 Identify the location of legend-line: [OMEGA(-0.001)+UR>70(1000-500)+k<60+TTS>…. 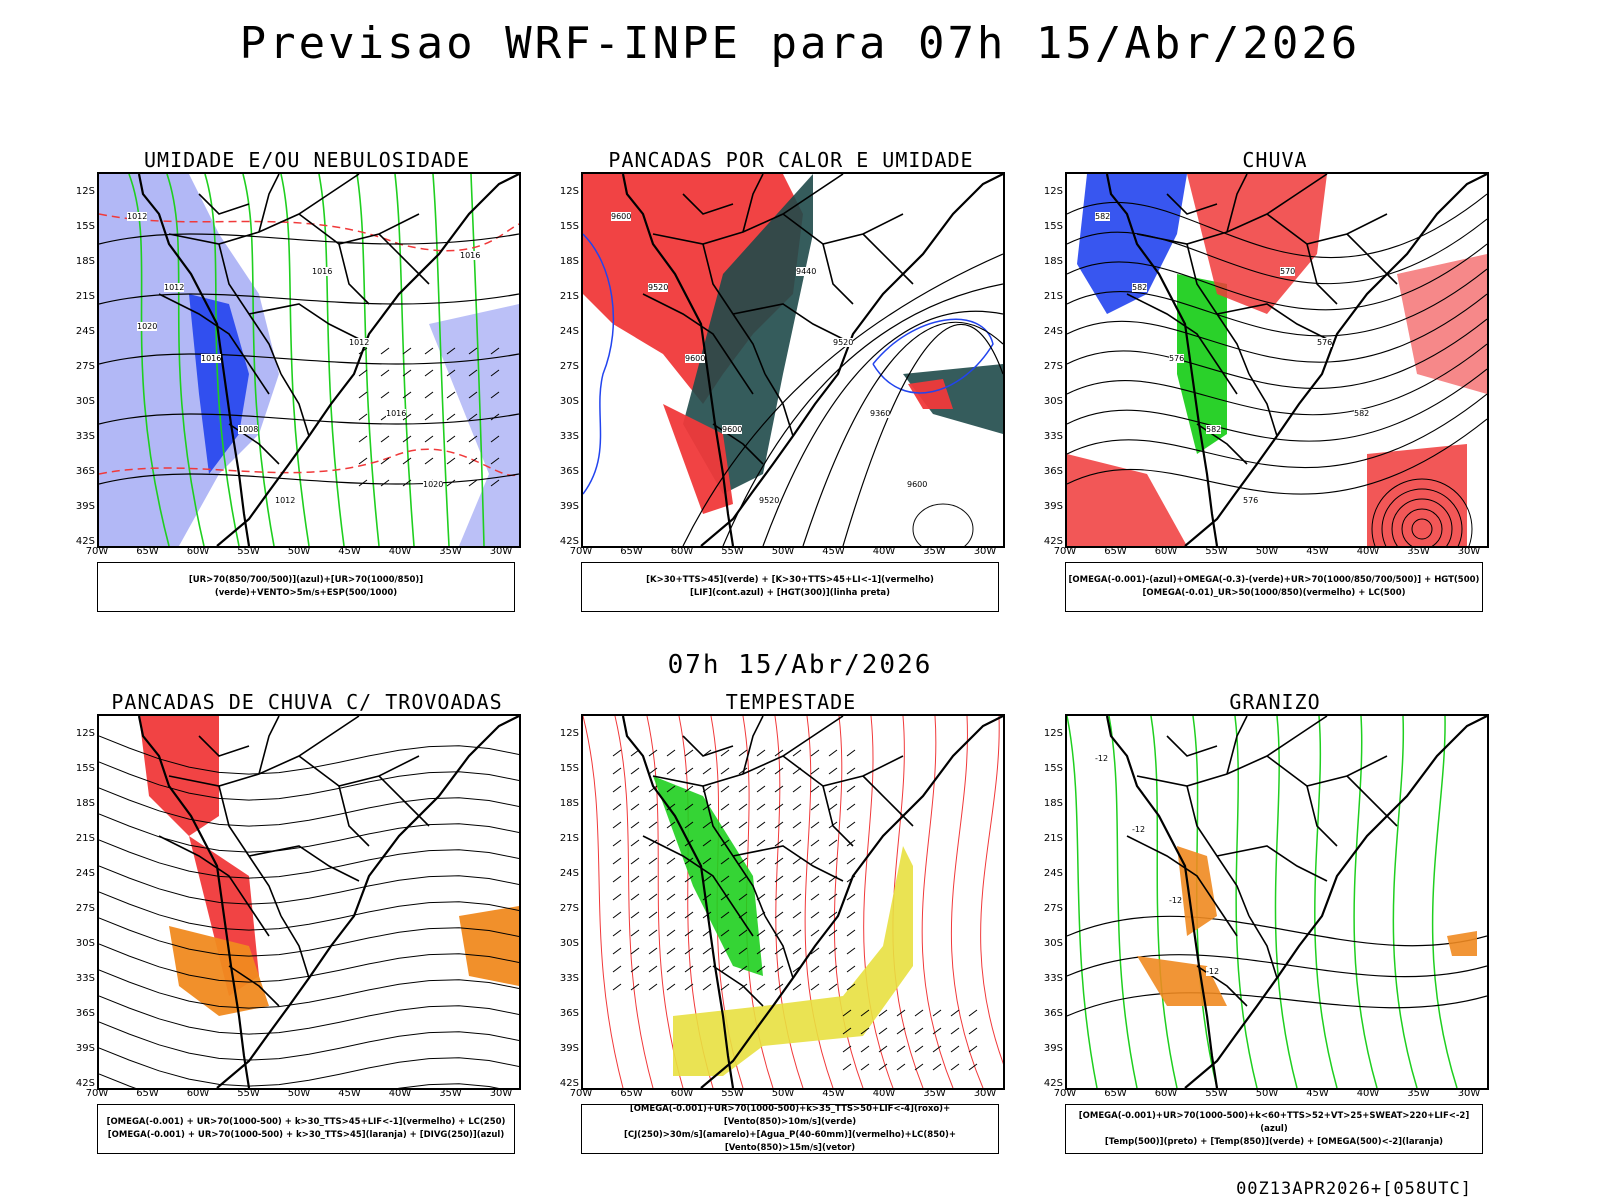
(1274, 1122).